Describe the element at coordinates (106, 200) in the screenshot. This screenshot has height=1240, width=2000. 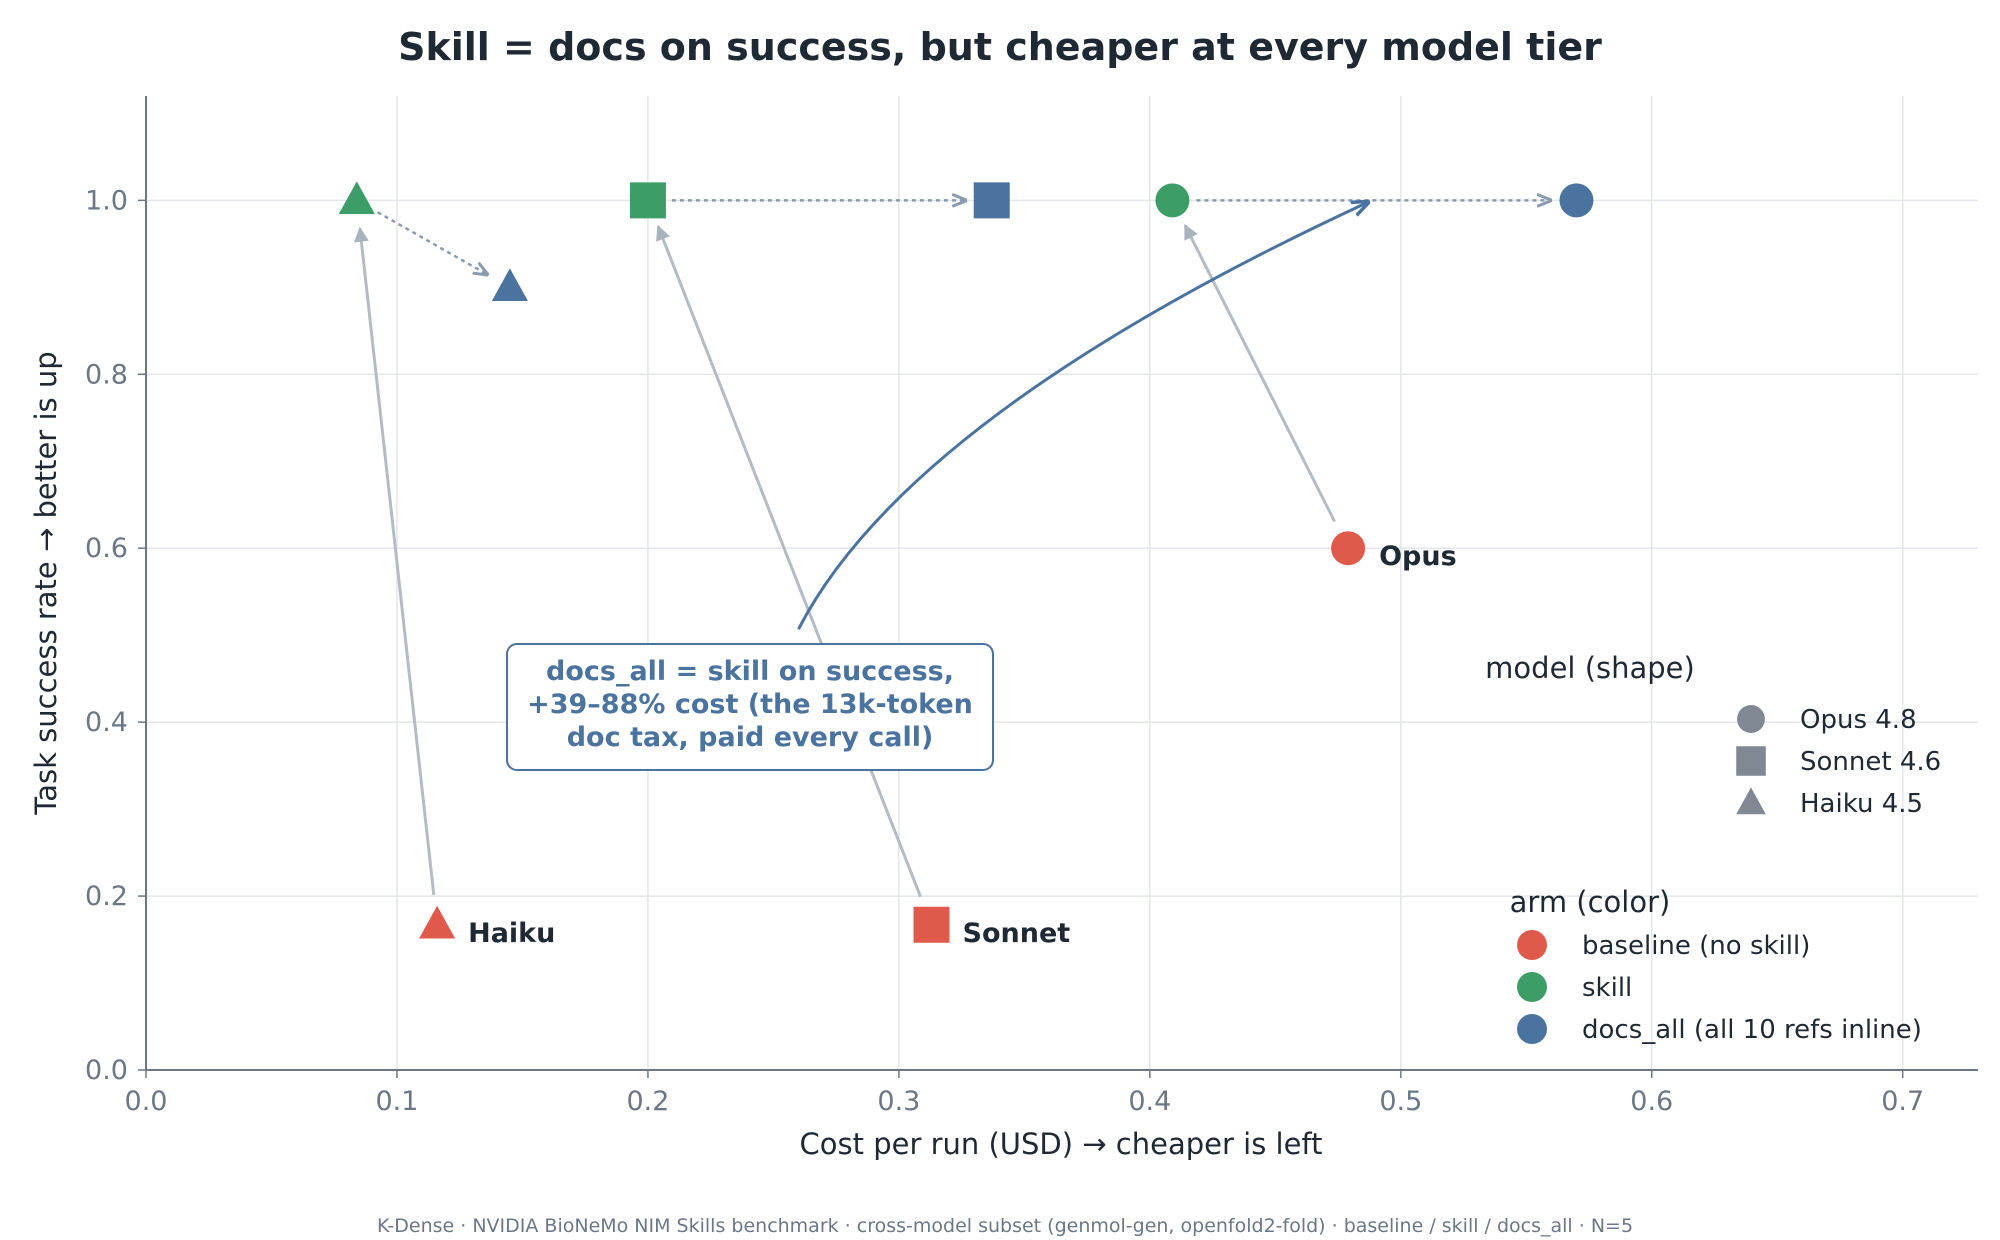
I see `y-tick-label: 1.0` at that location.